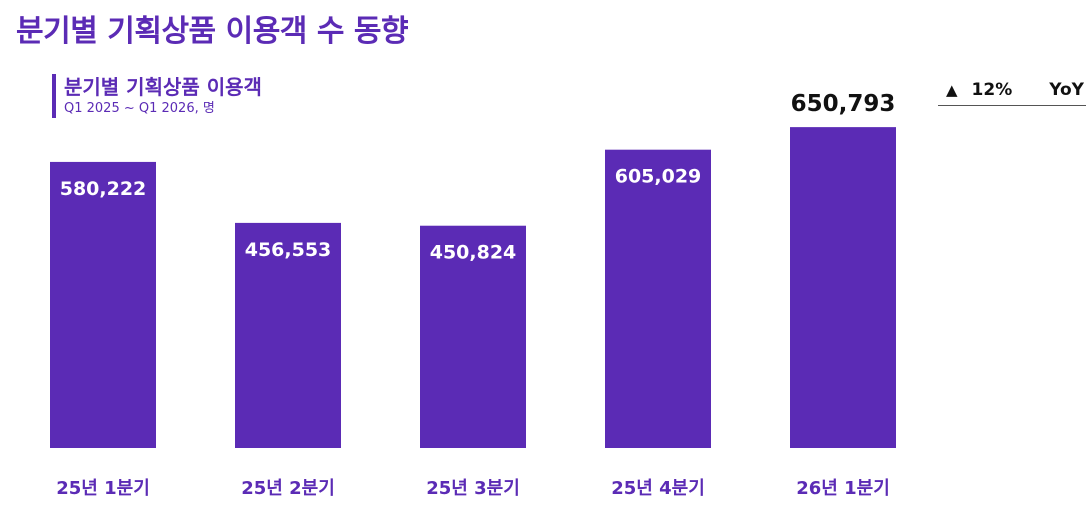 The width and height of the screenshot is (1090, 506). What do you see at coordinates (473, 253) in the screenshot?
I see `bar-value-label-2: 450,824` at bounding box center [473, 253].